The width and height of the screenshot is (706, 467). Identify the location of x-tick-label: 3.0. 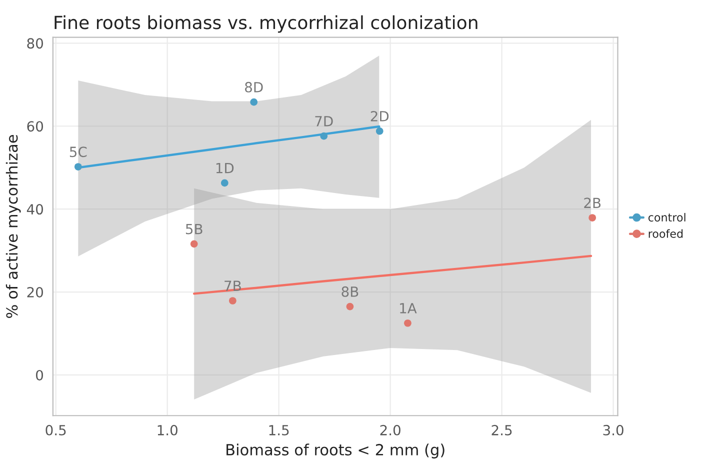
(613, 430).